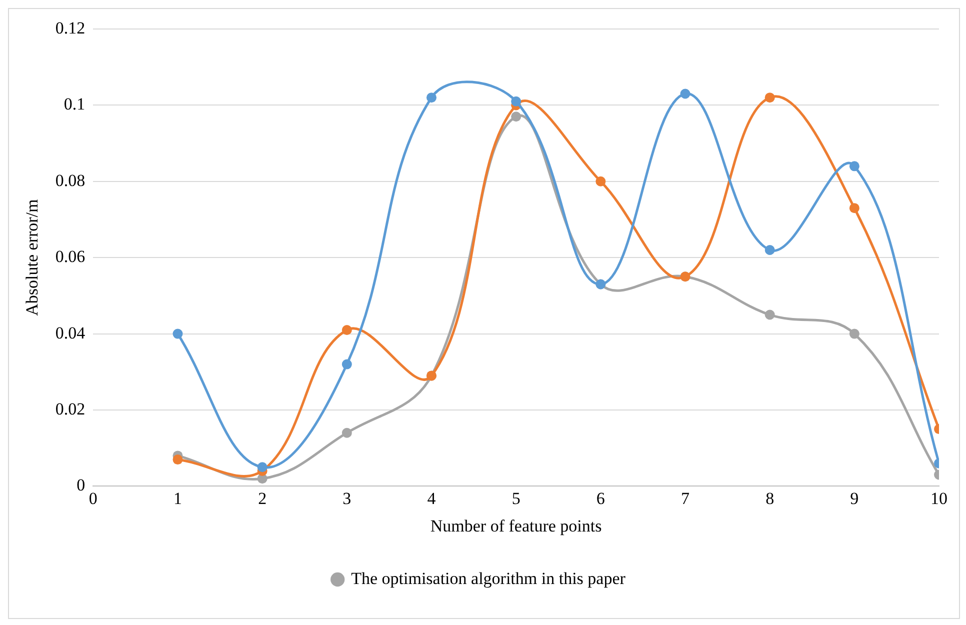 The height and width of the screenshot is (625, 966). What do you see at coordinates (70, 256) in the screenshot?
I see `y-tick-label: 0.06` at bounding box center [70, 256].